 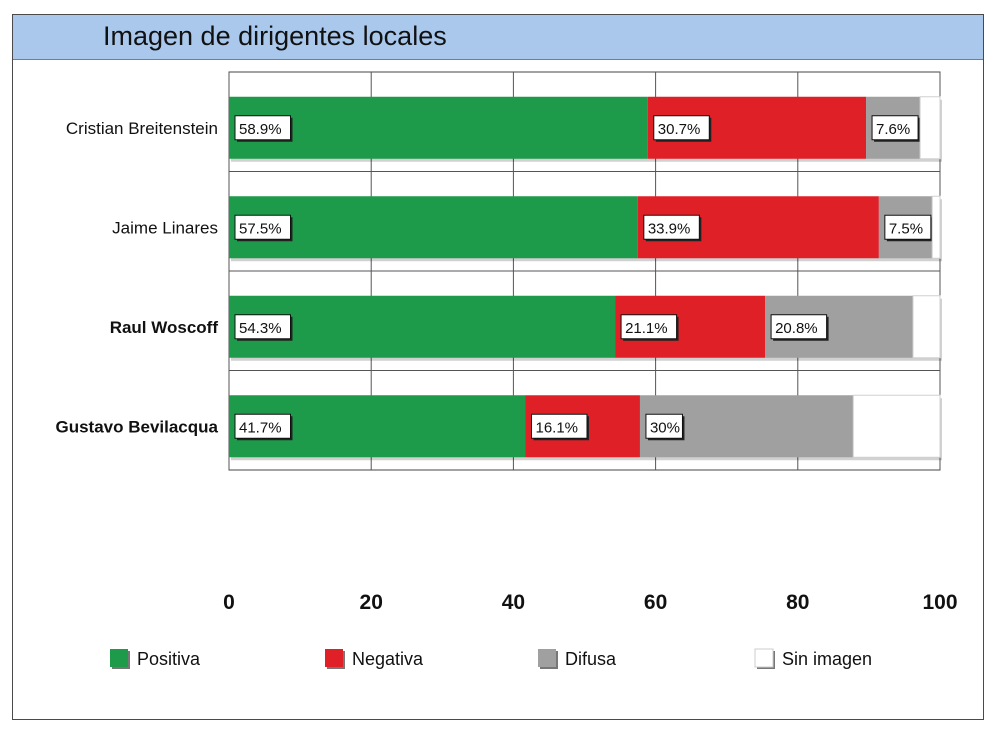 What do you see at coordinates (796, 328) in the screenshot?
I see `data-label: 20.8%` at bounding box center [796, 328].